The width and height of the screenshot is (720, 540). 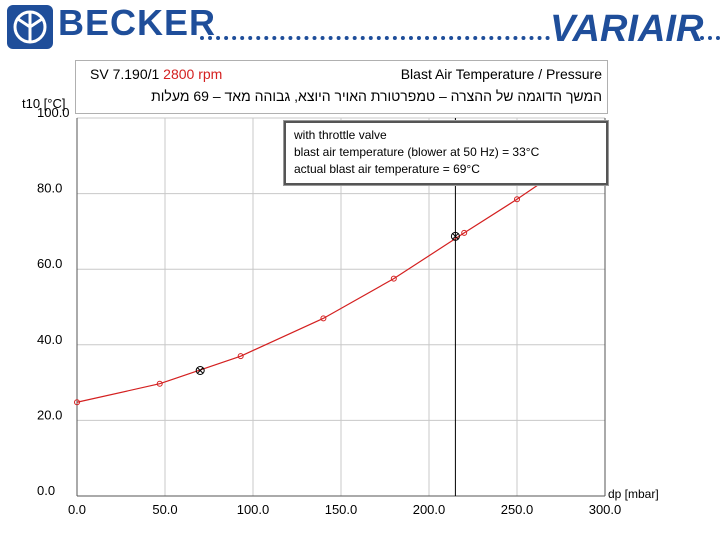 I want to click on x-tick-label: 150.0, so click(x=341, y=509).